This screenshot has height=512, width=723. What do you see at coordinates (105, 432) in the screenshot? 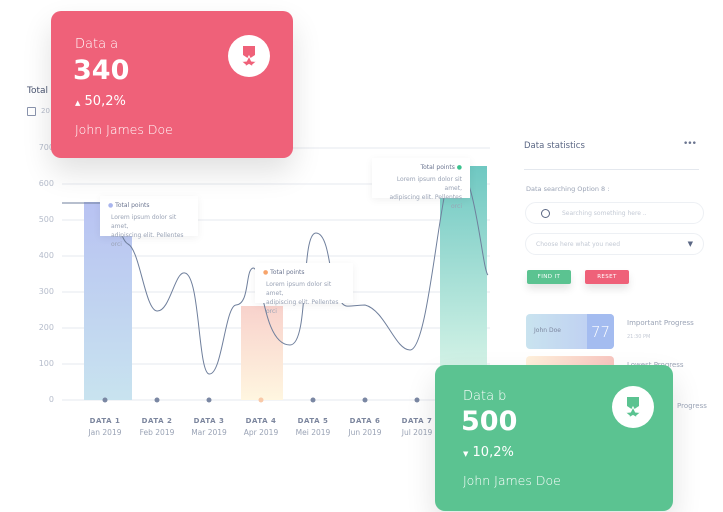
I see `x-date: Jan 2019` at bounding box center [105, 432].